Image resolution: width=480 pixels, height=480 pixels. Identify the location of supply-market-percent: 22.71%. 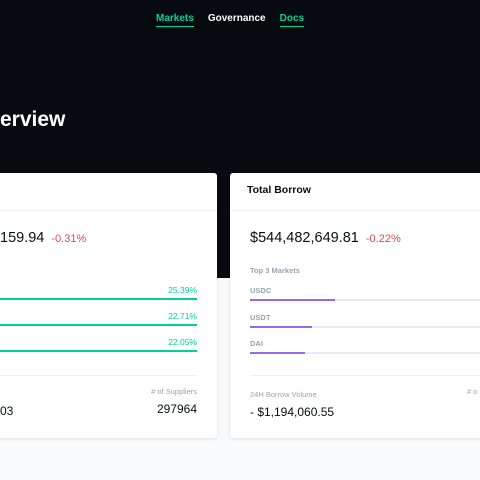
(182, 316).